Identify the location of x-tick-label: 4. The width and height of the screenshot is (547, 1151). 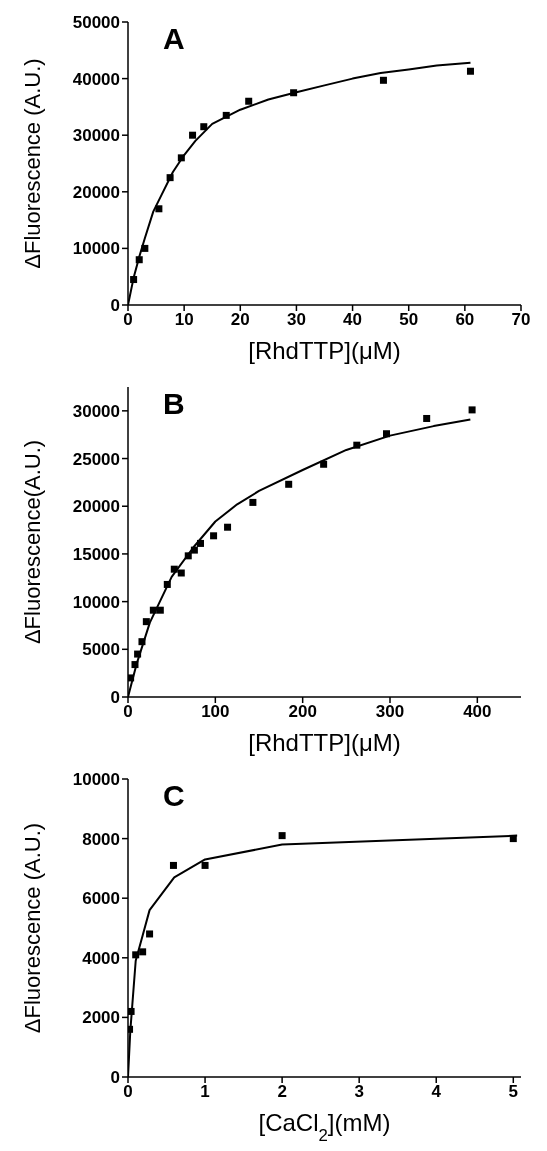
(436, 1092).